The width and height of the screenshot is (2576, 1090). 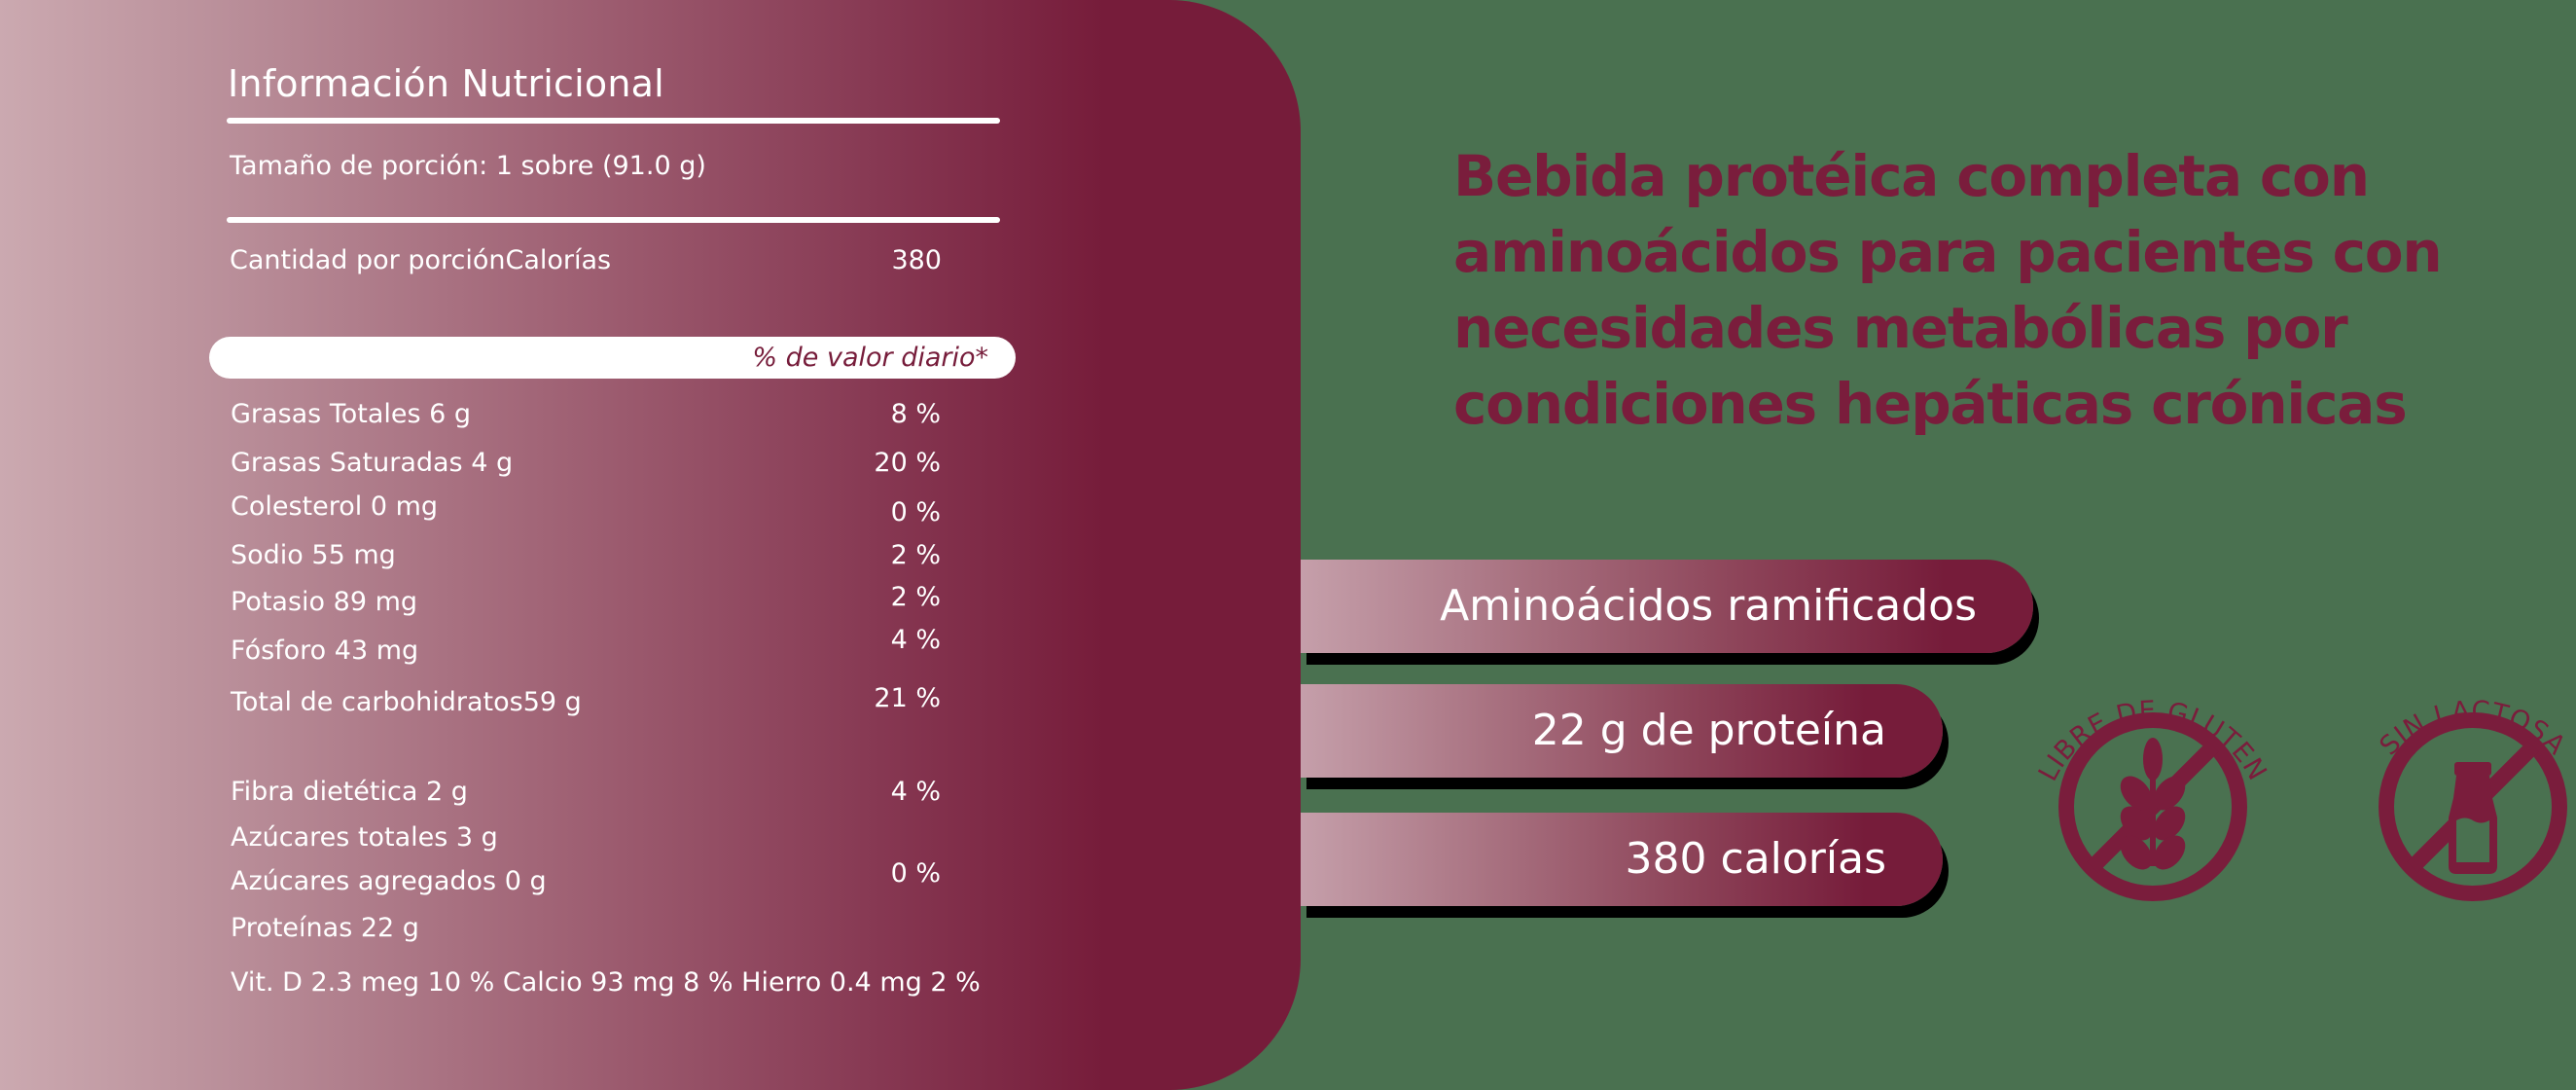 What do you see at coordinates (612, 358) in the screenshot?
I see `daily-value-header: % de valor diario*` at bounding box center [612, 358].